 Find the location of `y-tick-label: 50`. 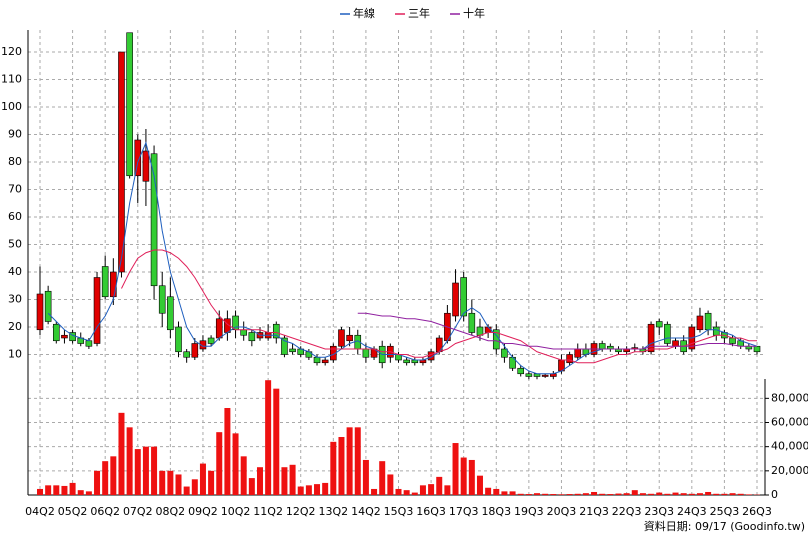

y-tick-label: 50 is located at coordinates (15, 244).